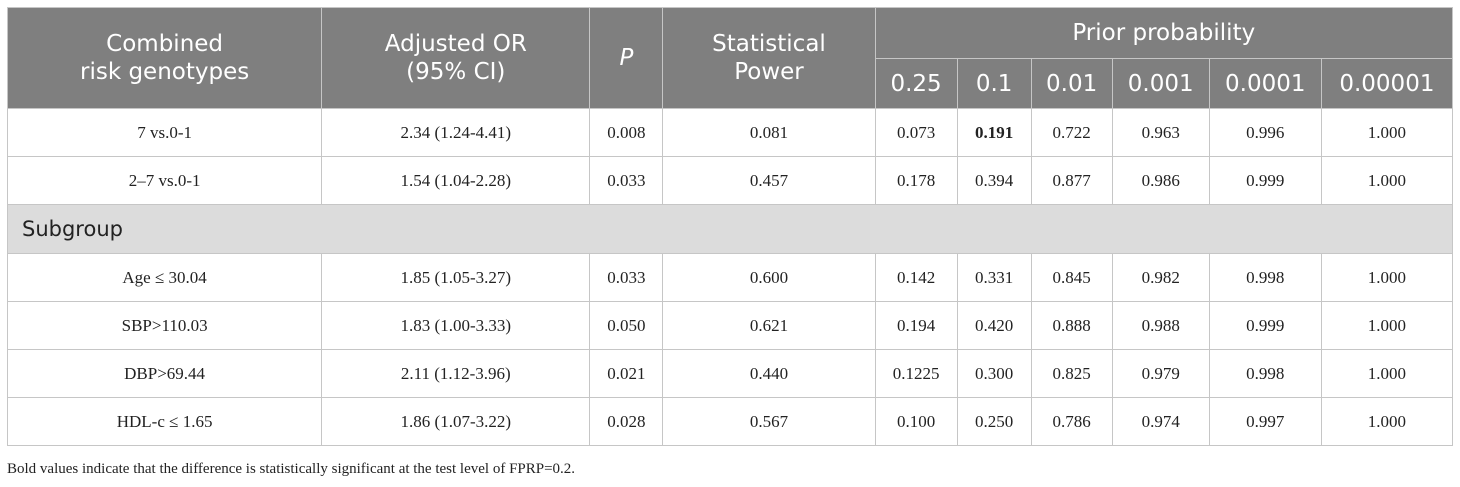 This screenshot has width=1460, height=487. What do you see at coordinates (164, 325) in the screenshot?
I see `table-cell: SBP>110.03` at bounding box center [164, 325].